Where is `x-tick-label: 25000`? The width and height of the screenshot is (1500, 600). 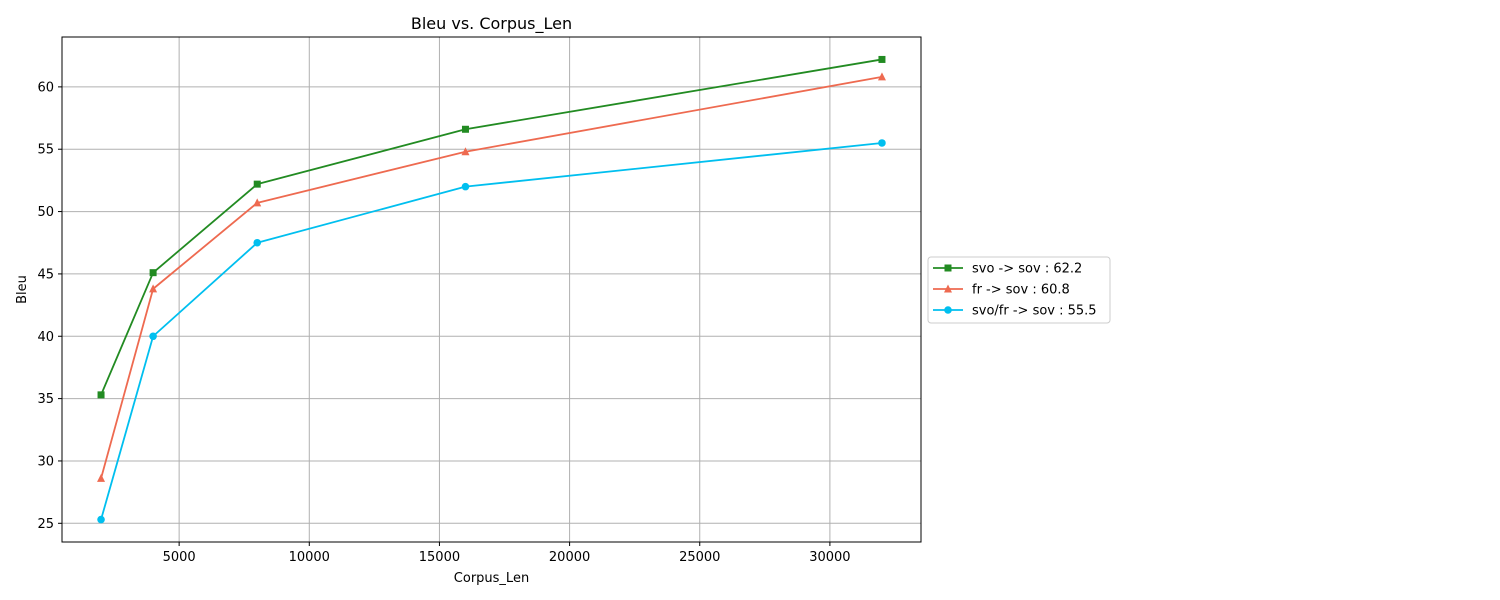 x-tick-label: 25000 is located at coordinates (699, 557).